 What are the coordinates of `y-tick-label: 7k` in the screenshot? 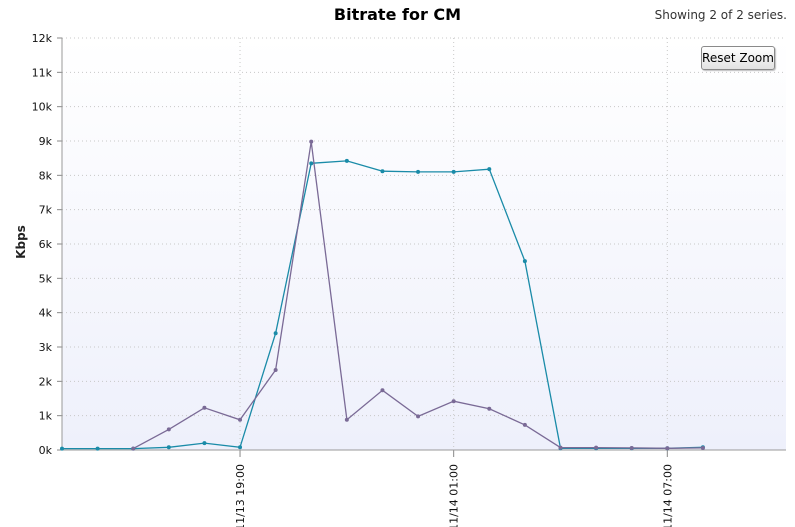 It's located at (46, 210).